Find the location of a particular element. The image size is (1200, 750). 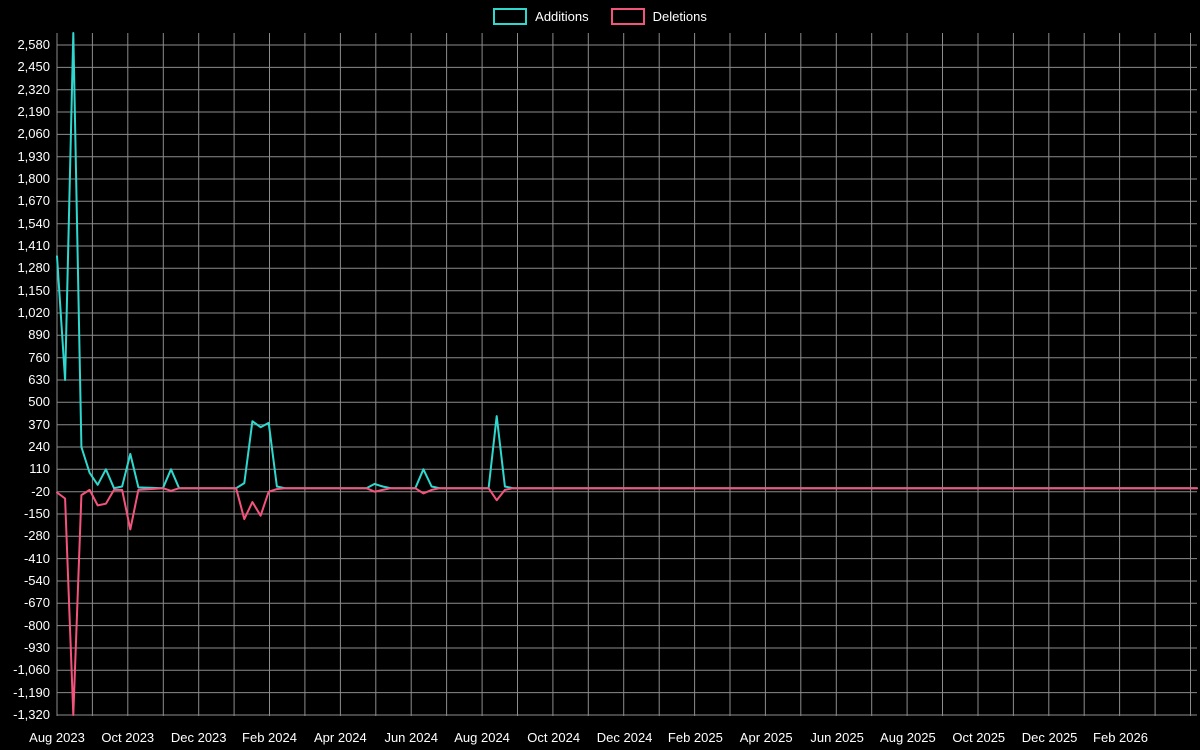

y-axis-tick-label: 370 is located at coordinates (39, 424).